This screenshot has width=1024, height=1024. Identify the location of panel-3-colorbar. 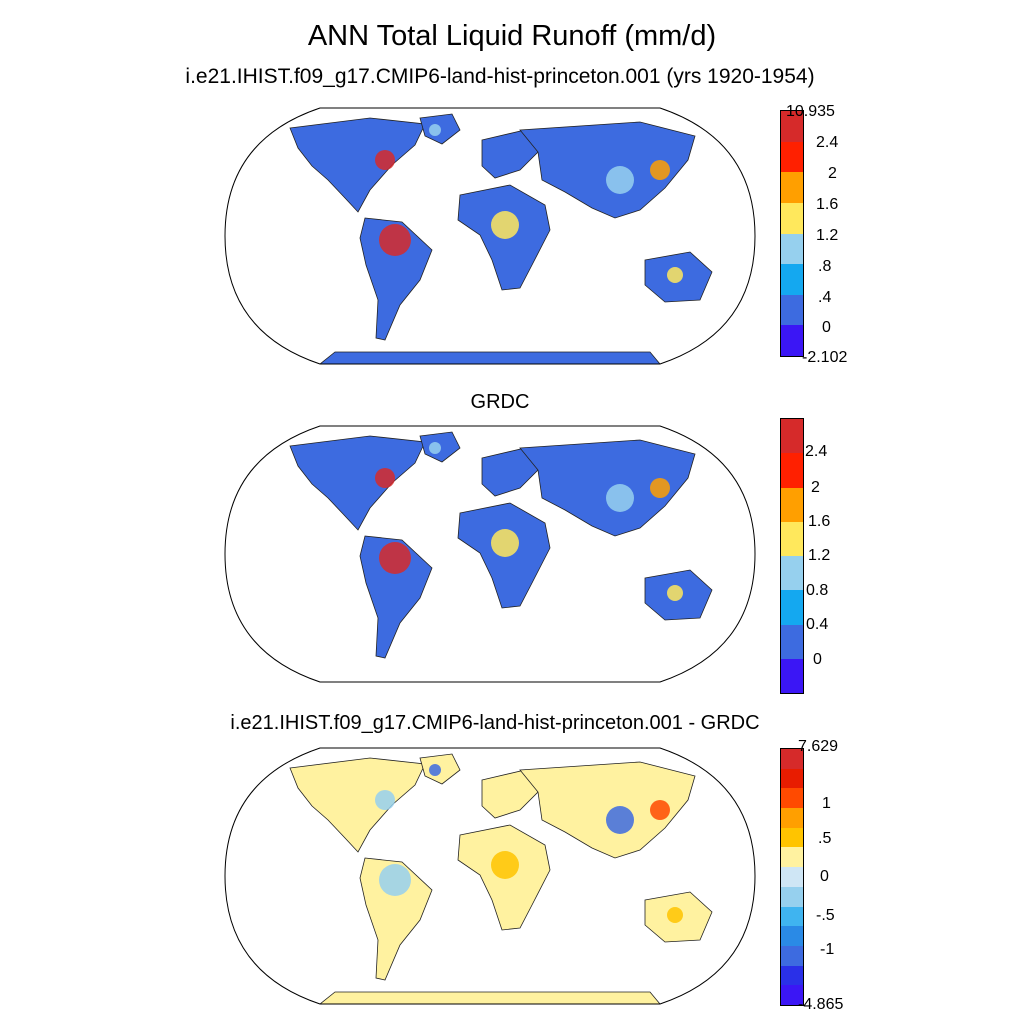
(792, 877).